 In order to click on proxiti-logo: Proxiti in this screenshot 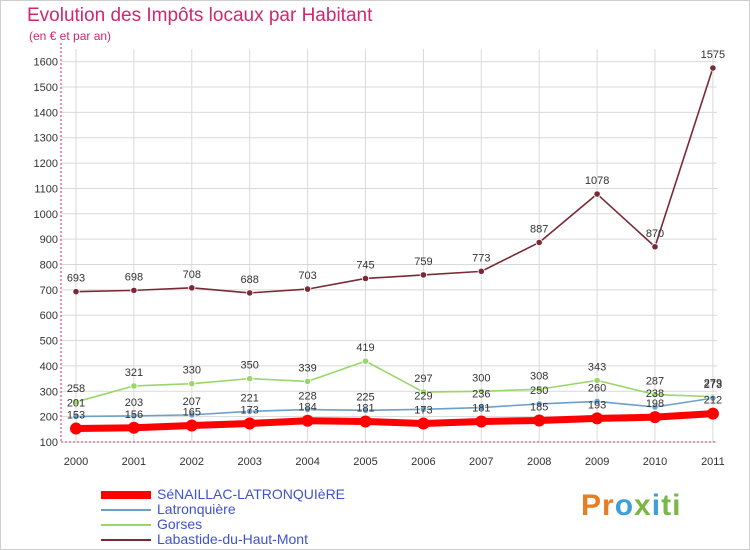, I will do `click(631, 505)`.